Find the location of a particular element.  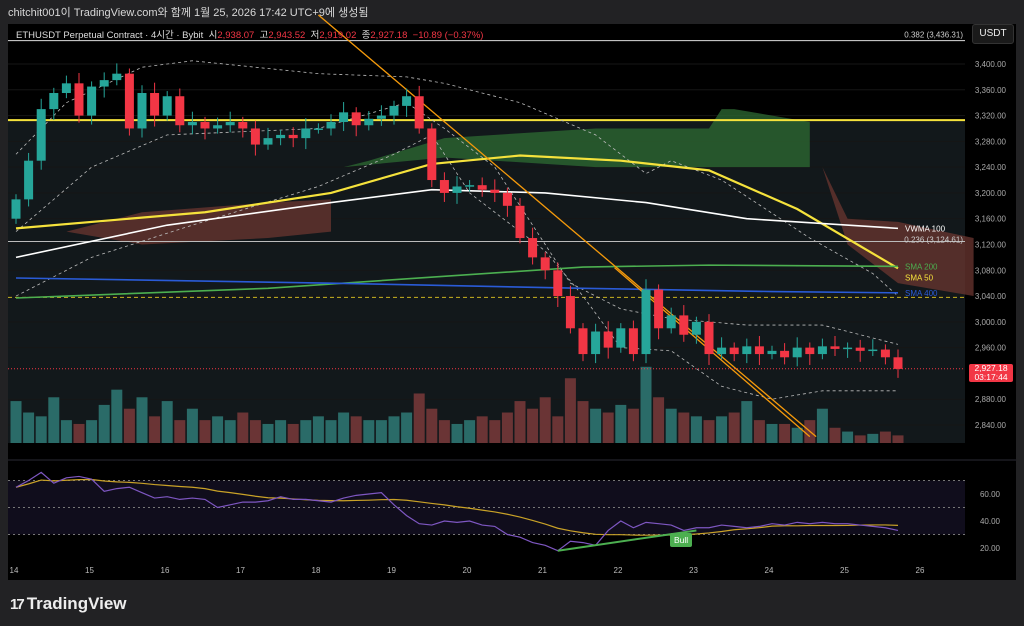

rsi-tick-label: 40.00 is located at coordinates (990, 521).